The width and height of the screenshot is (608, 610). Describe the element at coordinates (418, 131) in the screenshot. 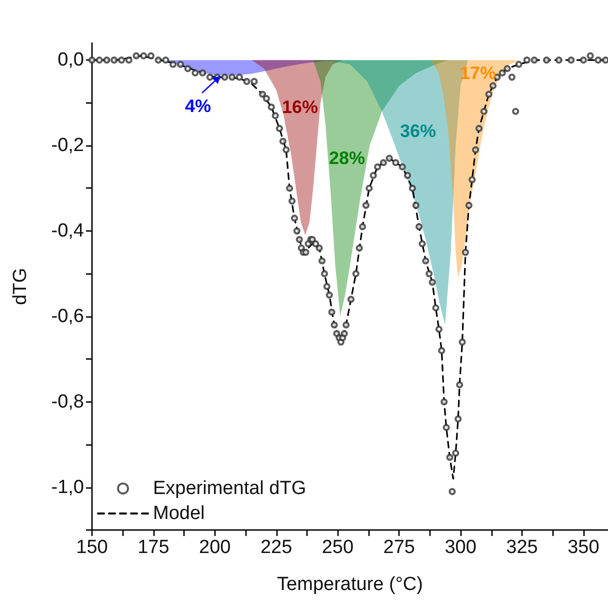

I see `annotation: 36%` at that location.